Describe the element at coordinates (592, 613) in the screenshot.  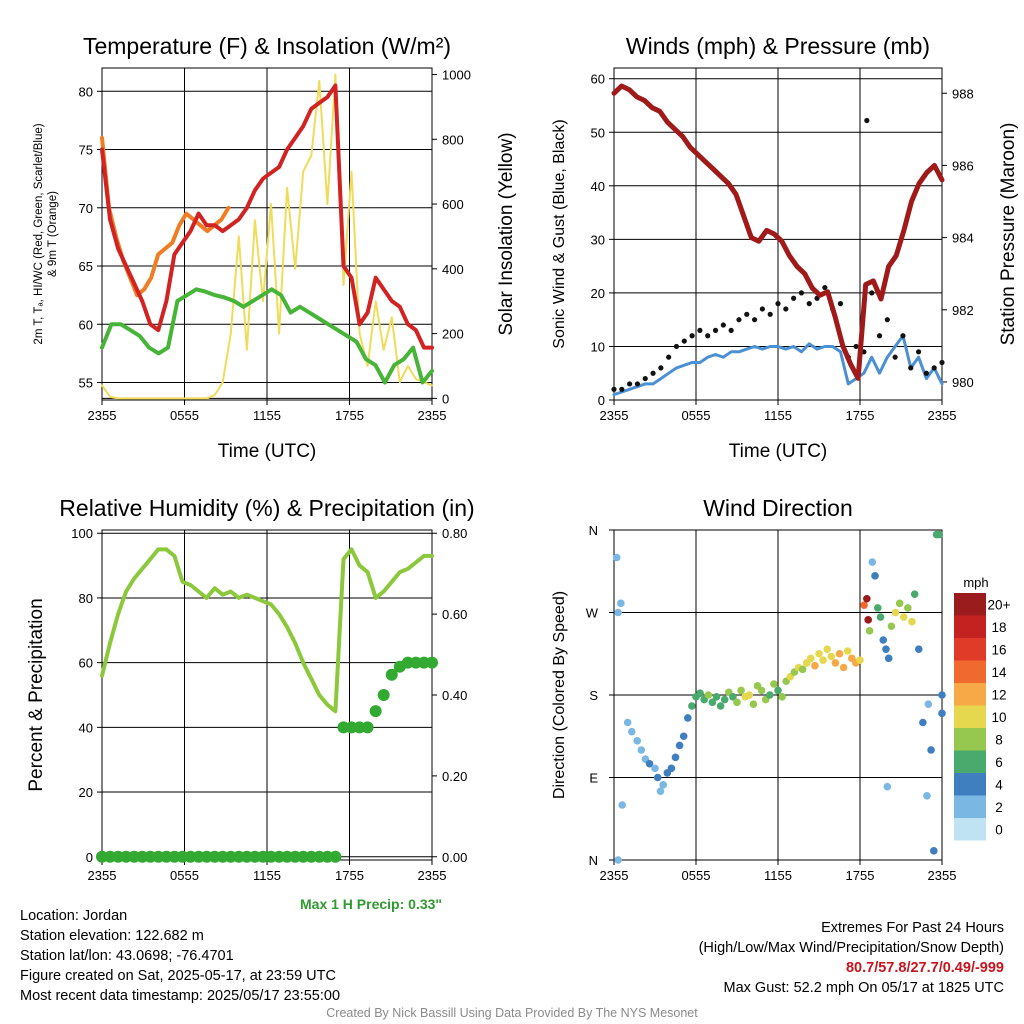
I see `y-tick-label: W` at that location.